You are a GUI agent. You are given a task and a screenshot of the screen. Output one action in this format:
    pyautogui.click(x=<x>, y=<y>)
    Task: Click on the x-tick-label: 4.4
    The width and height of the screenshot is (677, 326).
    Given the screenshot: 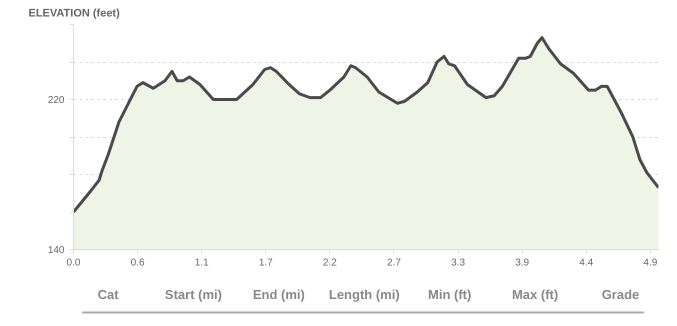 What is the action you would take?
    pyautogui.click(x=586, y=263)
    